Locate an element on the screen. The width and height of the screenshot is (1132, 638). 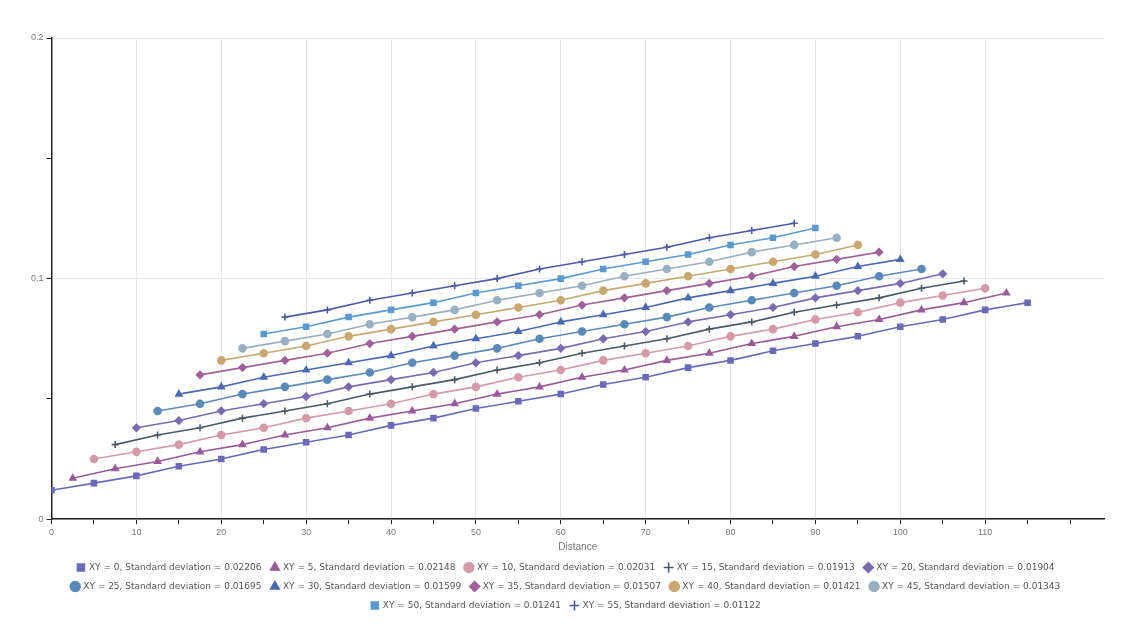
x-tick-label: 100 is located at coordinates (900, 532).